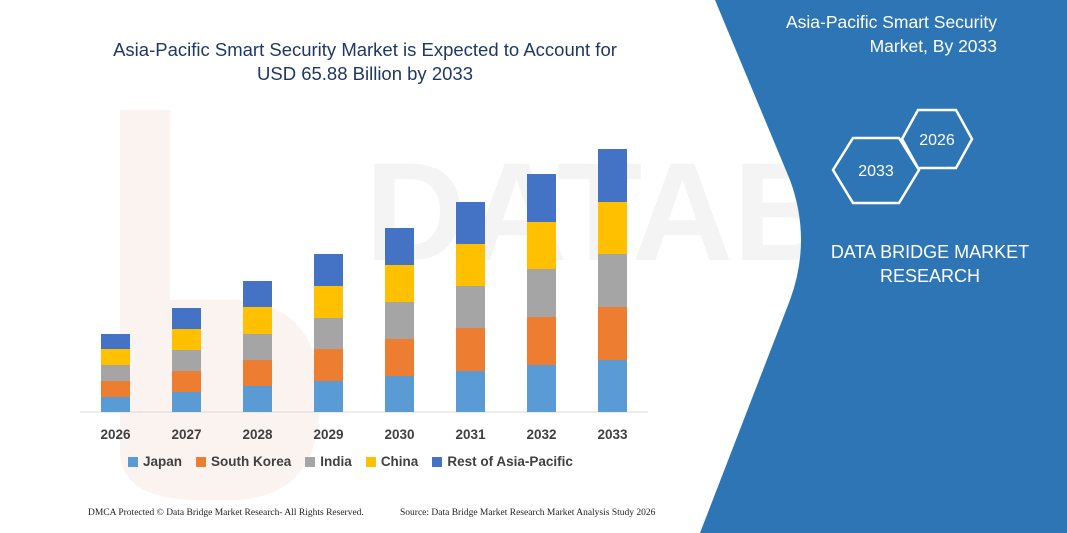  What do you see at coordinates (257, 373) in the screenshot?
I see `bar-segment-south-korea-2028` at bounding box center [257, 373].